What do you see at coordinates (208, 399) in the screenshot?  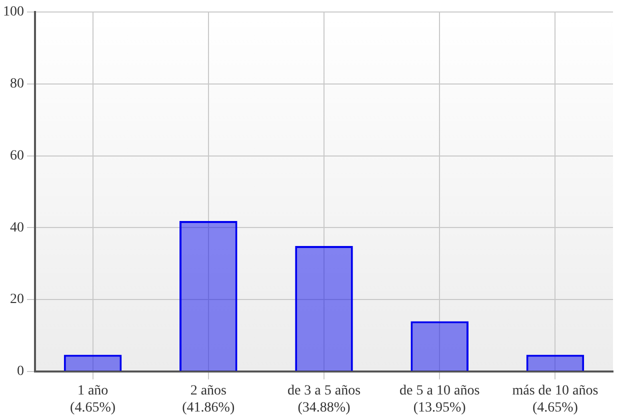 I see `x-tick-label: 2 años (41.86%)` at bounding box center [208, 399].